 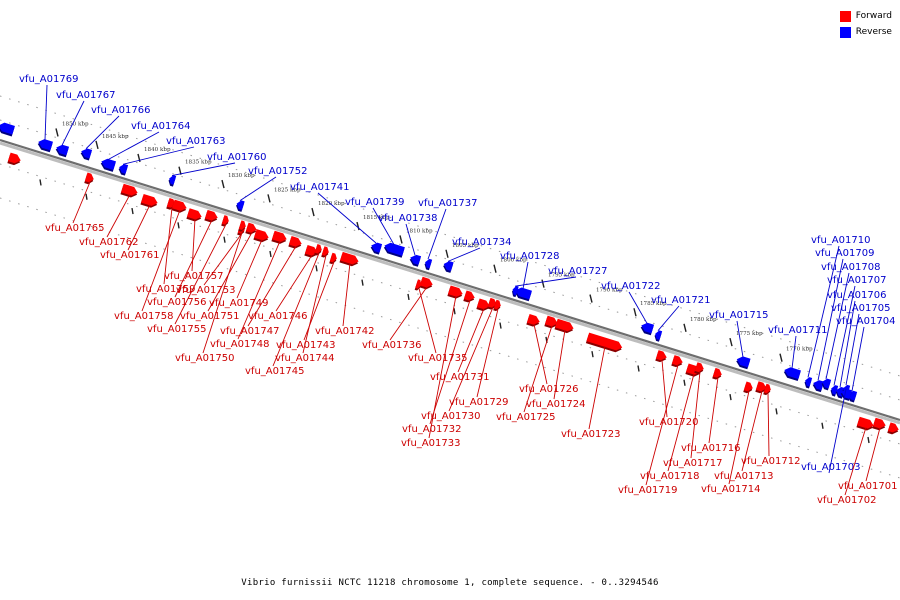 I want to click on gene-label: vfu_A01712, so click(x=770, y=461).